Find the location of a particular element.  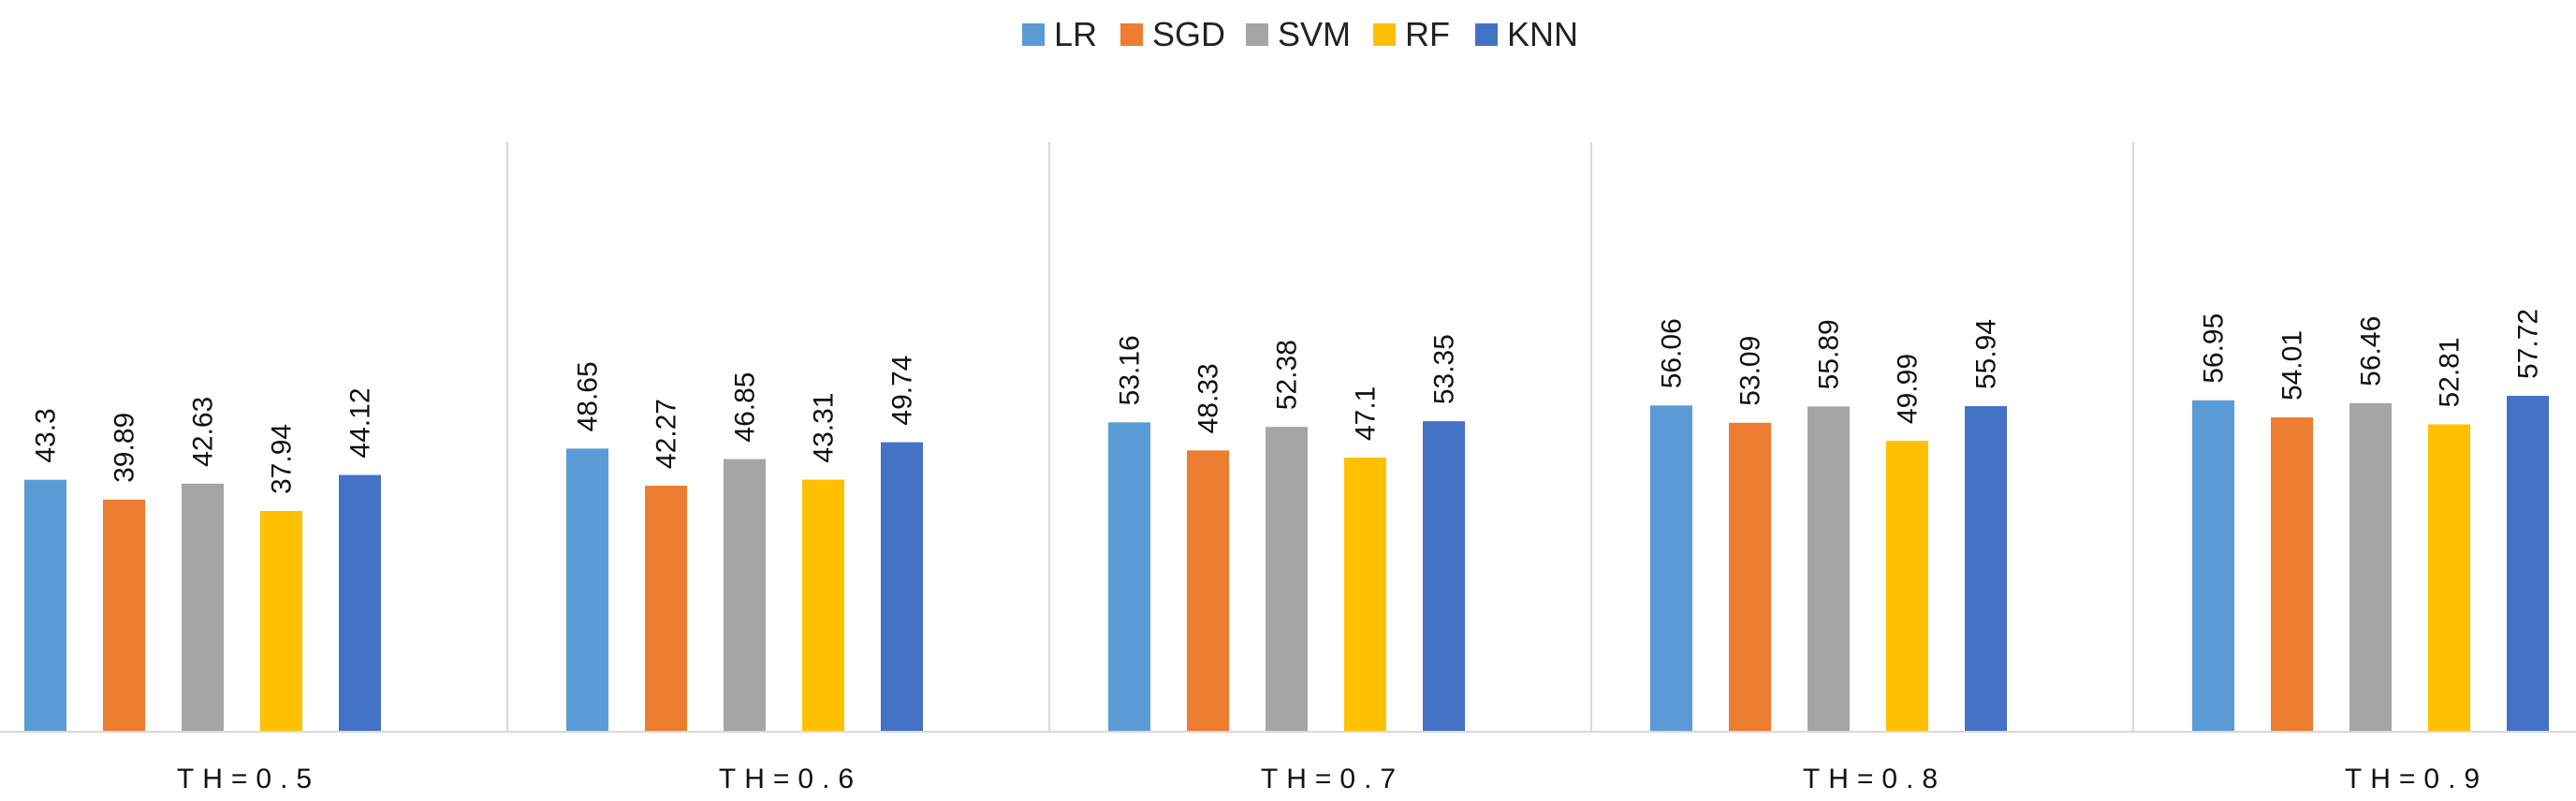

category-label-2: TH=0.6 is located at coordinates (790, 779).